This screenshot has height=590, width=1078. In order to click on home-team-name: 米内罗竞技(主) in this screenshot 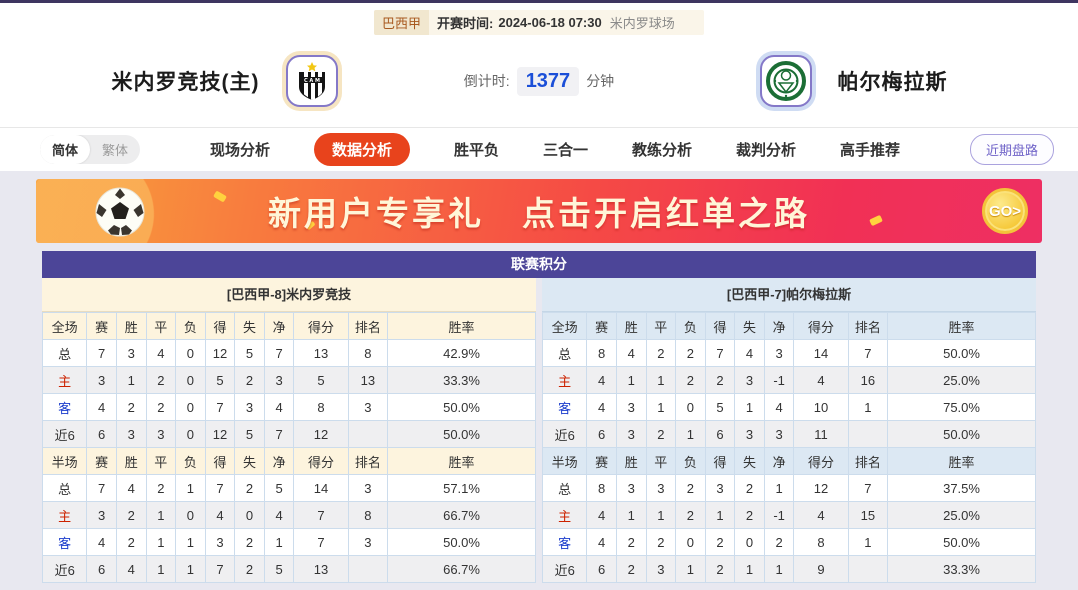, I will do `click(185, 82)`.